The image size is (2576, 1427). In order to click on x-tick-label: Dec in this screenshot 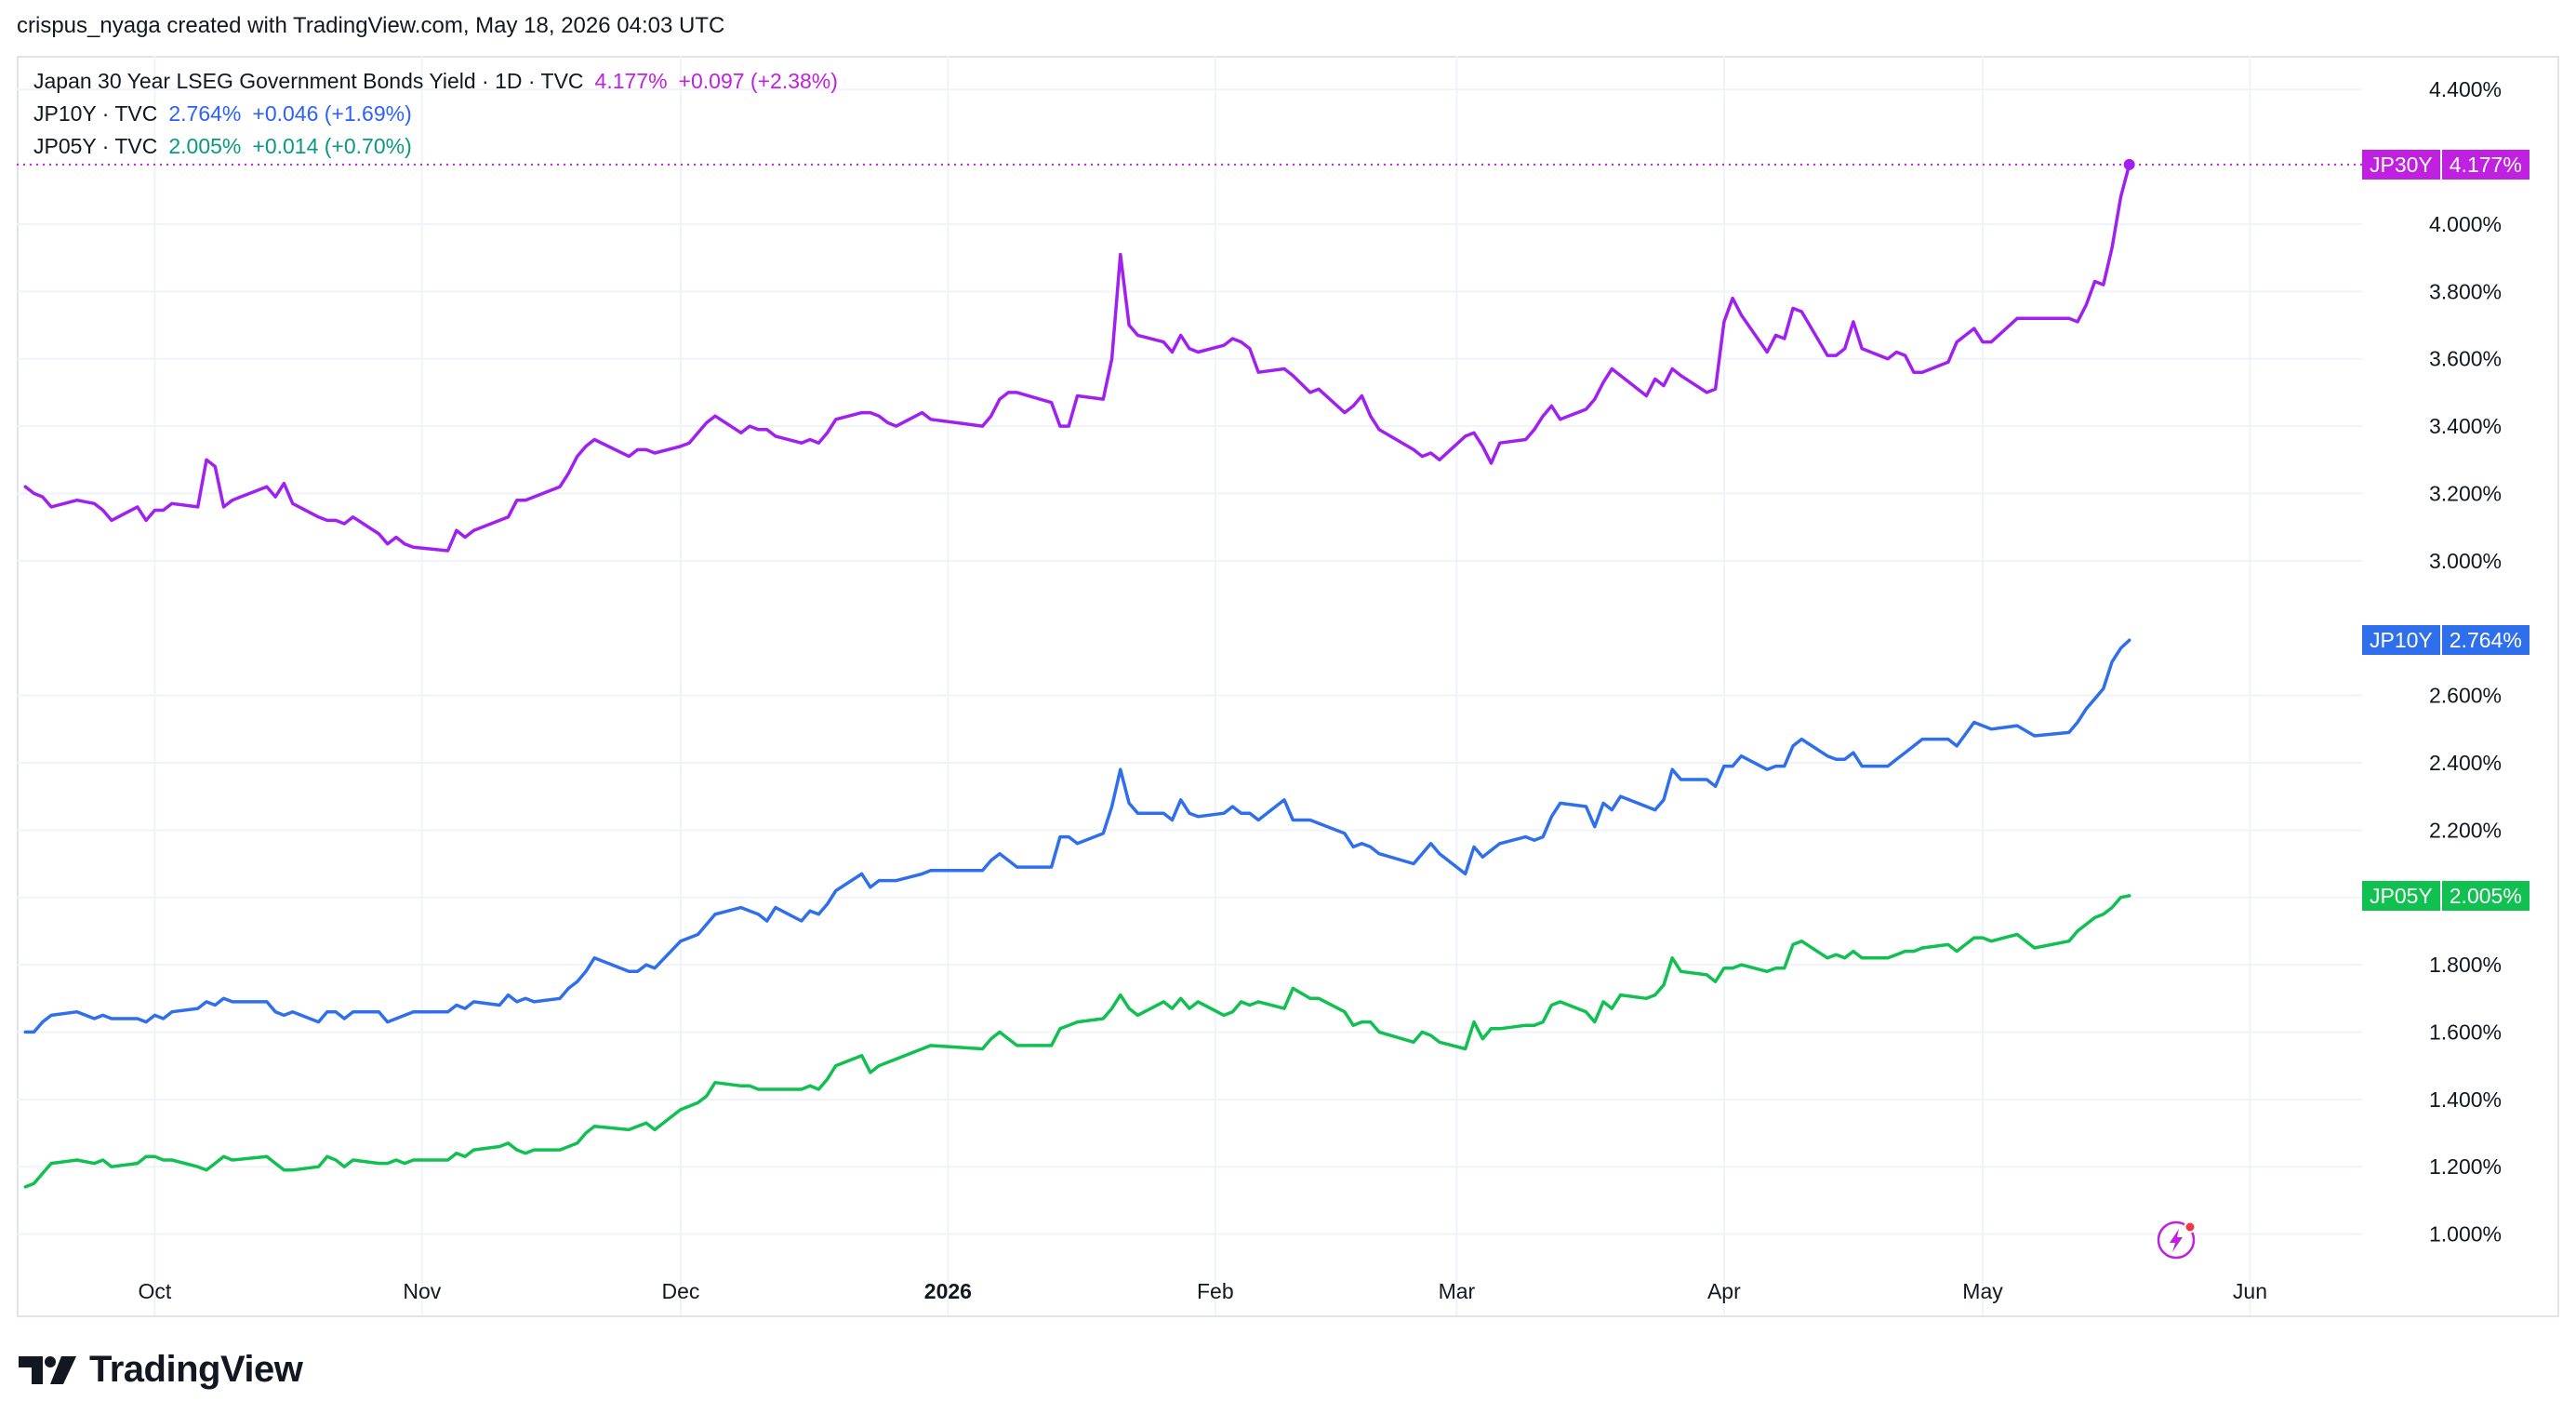, I will do `click(680, 1291)`.